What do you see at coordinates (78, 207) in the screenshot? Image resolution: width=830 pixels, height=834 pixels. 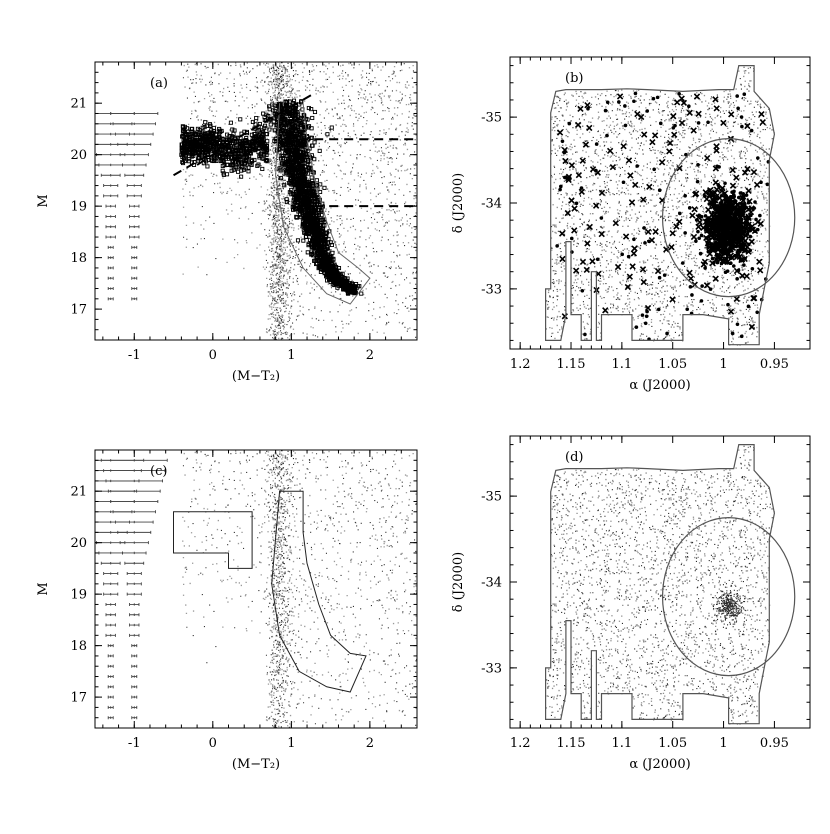 I see `y-tick-label: 19` at bounding box center [78, 207].